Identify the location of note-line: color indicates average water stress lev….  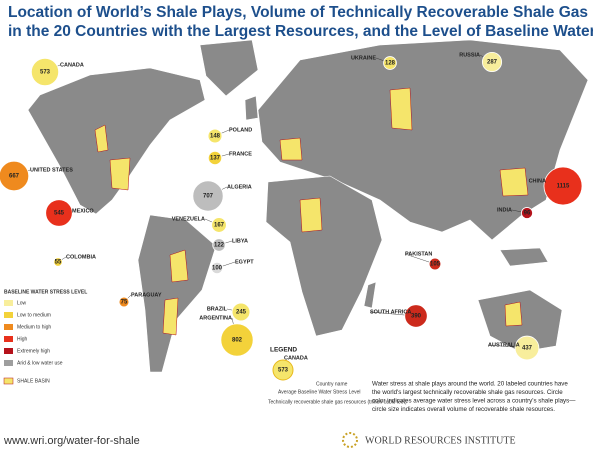
(474, 401).